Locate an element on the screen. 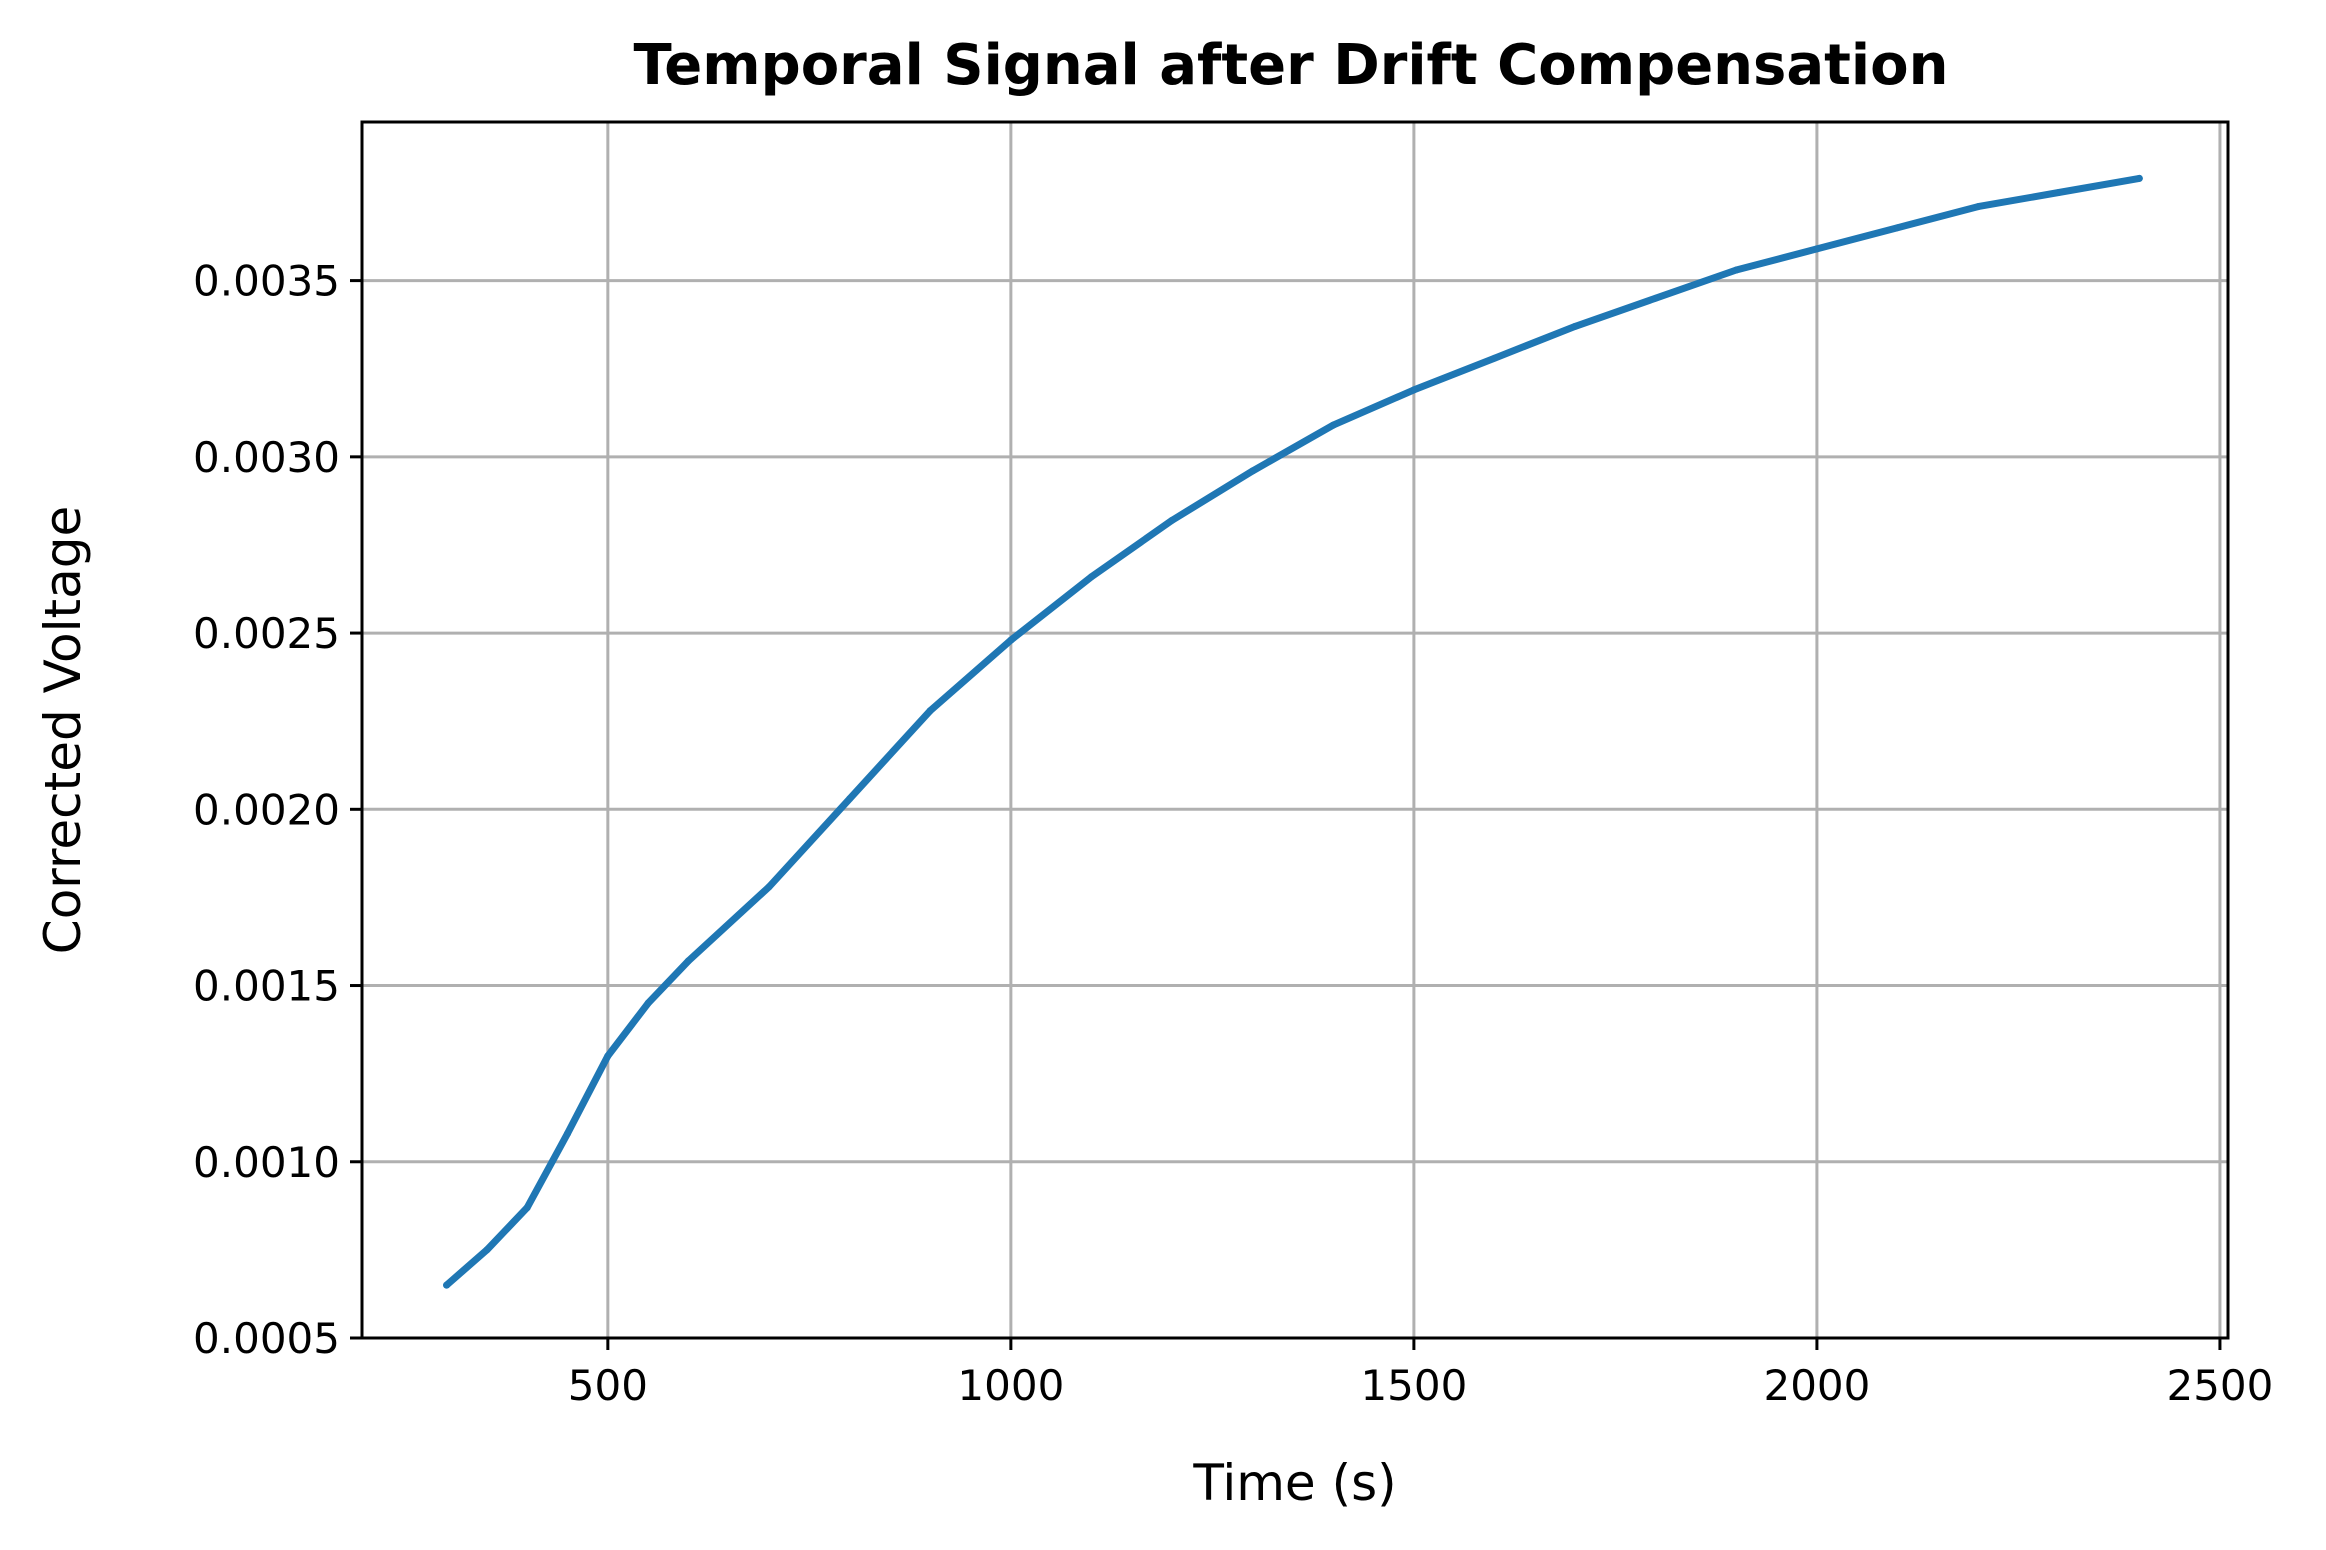 The width and height of the screenshot is (2326, 1550). x-tick-label: 2500 is located at coordinates (2219, 1385).